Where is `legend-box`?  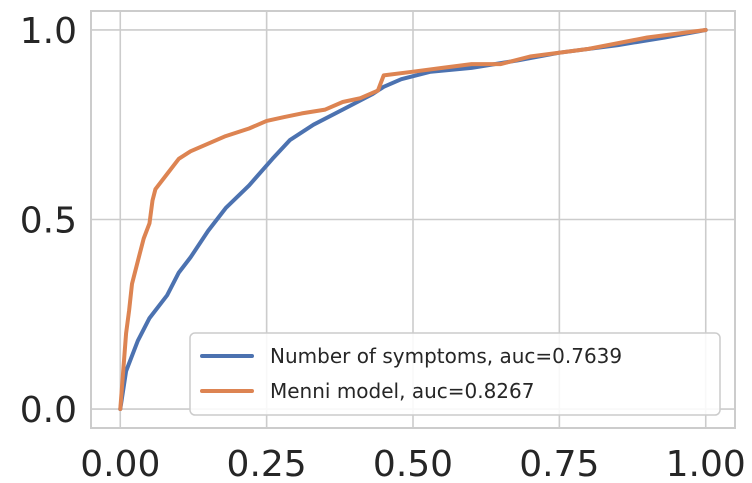 legend-box is located at coordinates (455, 374).